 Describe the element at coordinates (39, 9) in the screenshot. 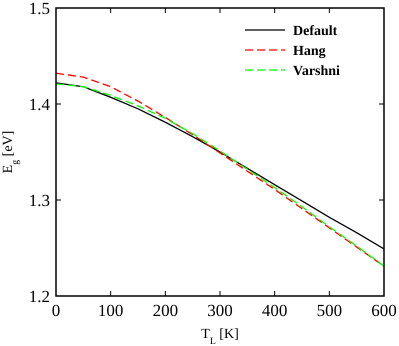

I see `y-tick-label: 1.5` at that location.